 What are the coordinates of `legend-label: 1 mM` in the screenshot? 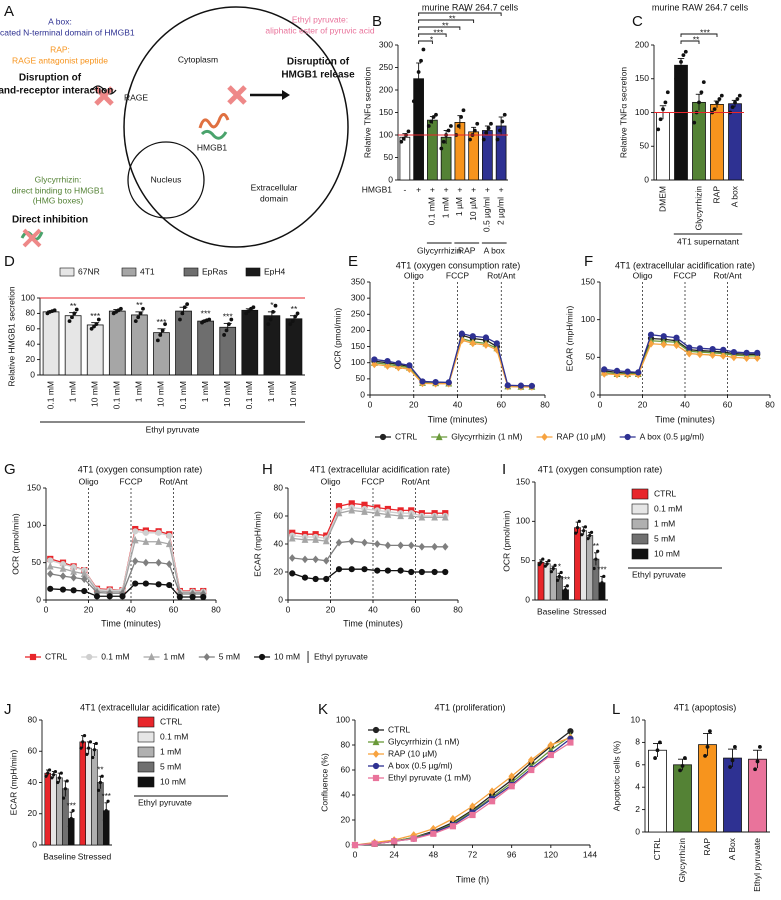 It's located at (170, 751).